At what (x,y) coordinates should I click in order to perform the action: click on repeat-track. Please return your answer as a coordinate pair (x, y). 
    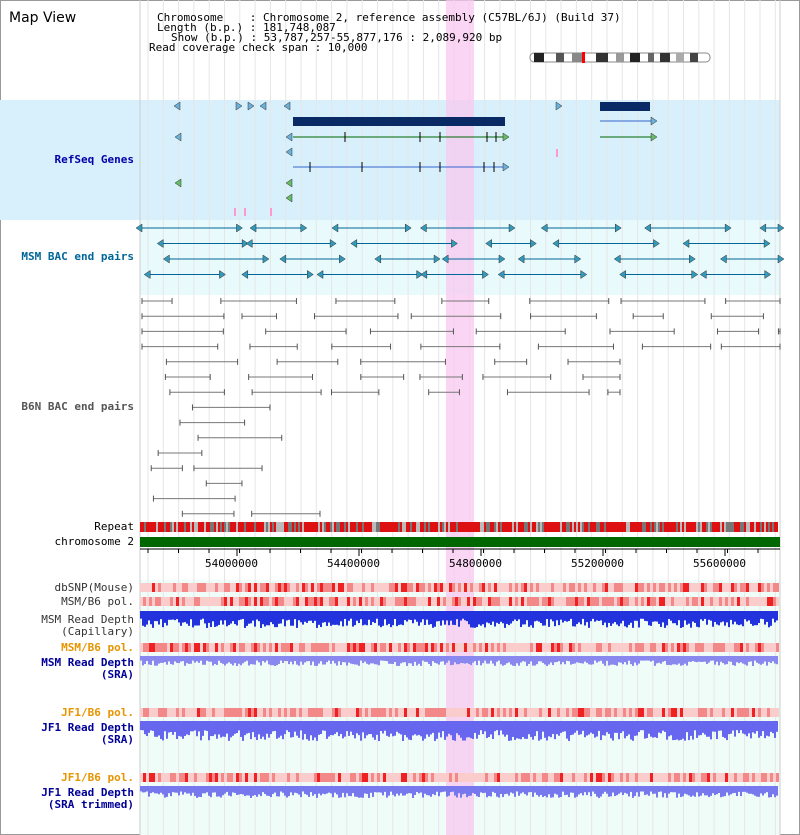
    Looking at the image, I should click on (459, 527).